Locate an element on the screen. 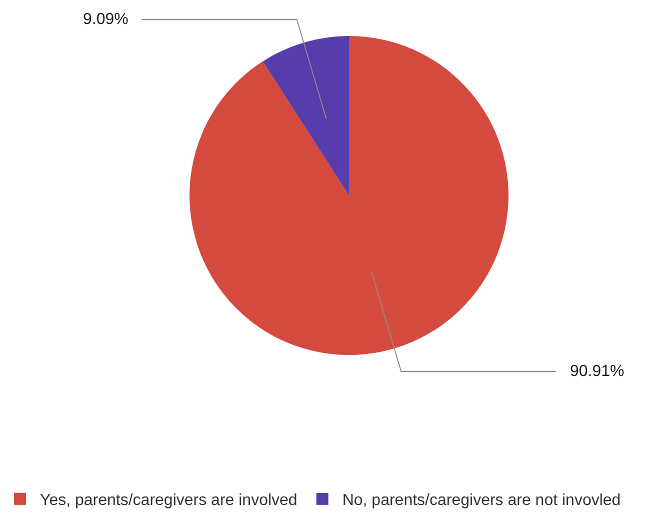  pie-slice is located at coordinates (305, 116).